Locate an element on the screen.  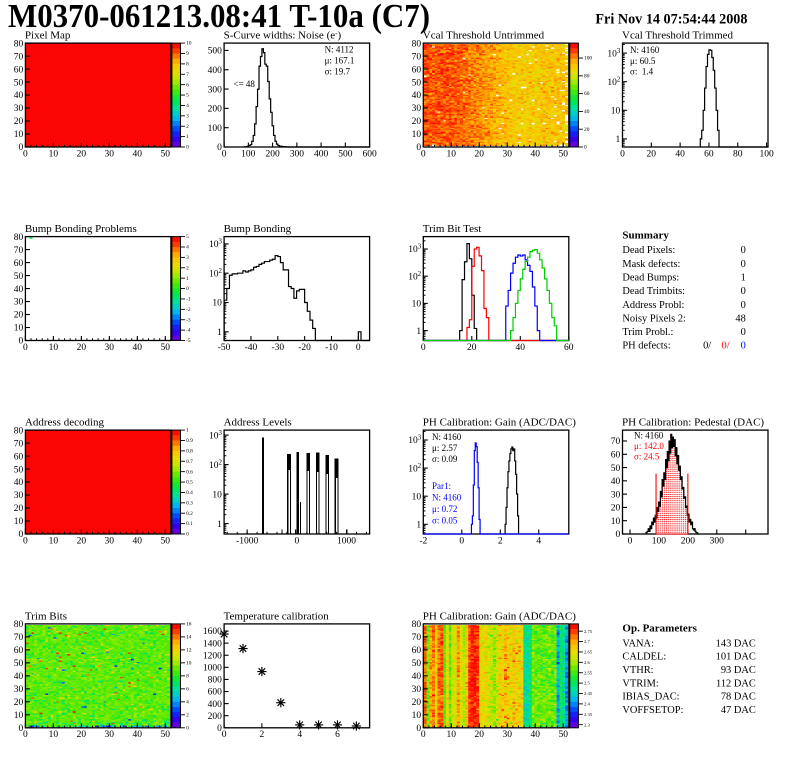
svg-text: μ: 60.5 is located at coordinates (643, 61).